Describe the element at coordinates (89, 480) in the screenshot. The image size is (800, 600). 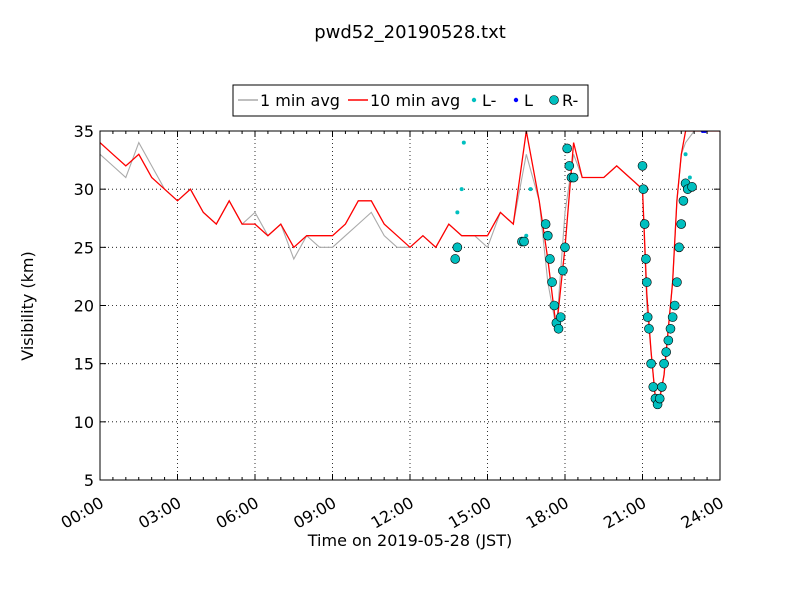
I see `y-tick-label: 5` at that location.